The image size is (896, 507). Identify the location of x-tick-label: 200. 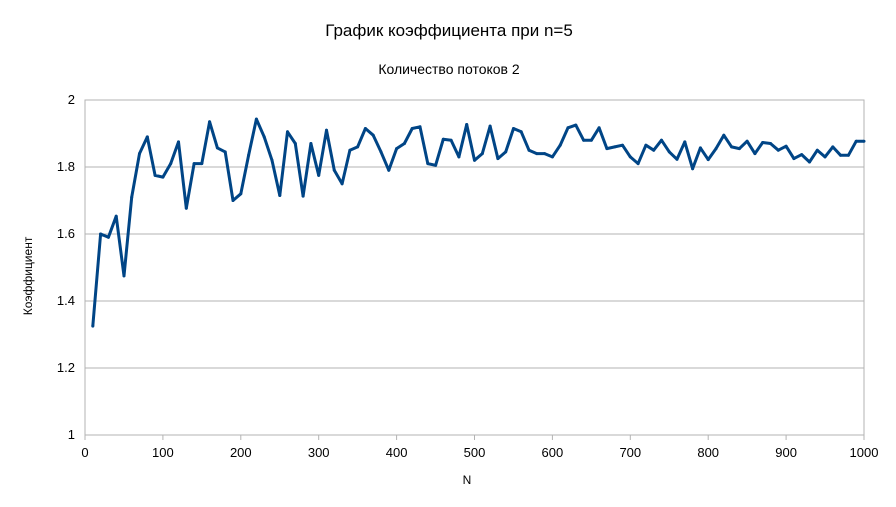
(241, 452).